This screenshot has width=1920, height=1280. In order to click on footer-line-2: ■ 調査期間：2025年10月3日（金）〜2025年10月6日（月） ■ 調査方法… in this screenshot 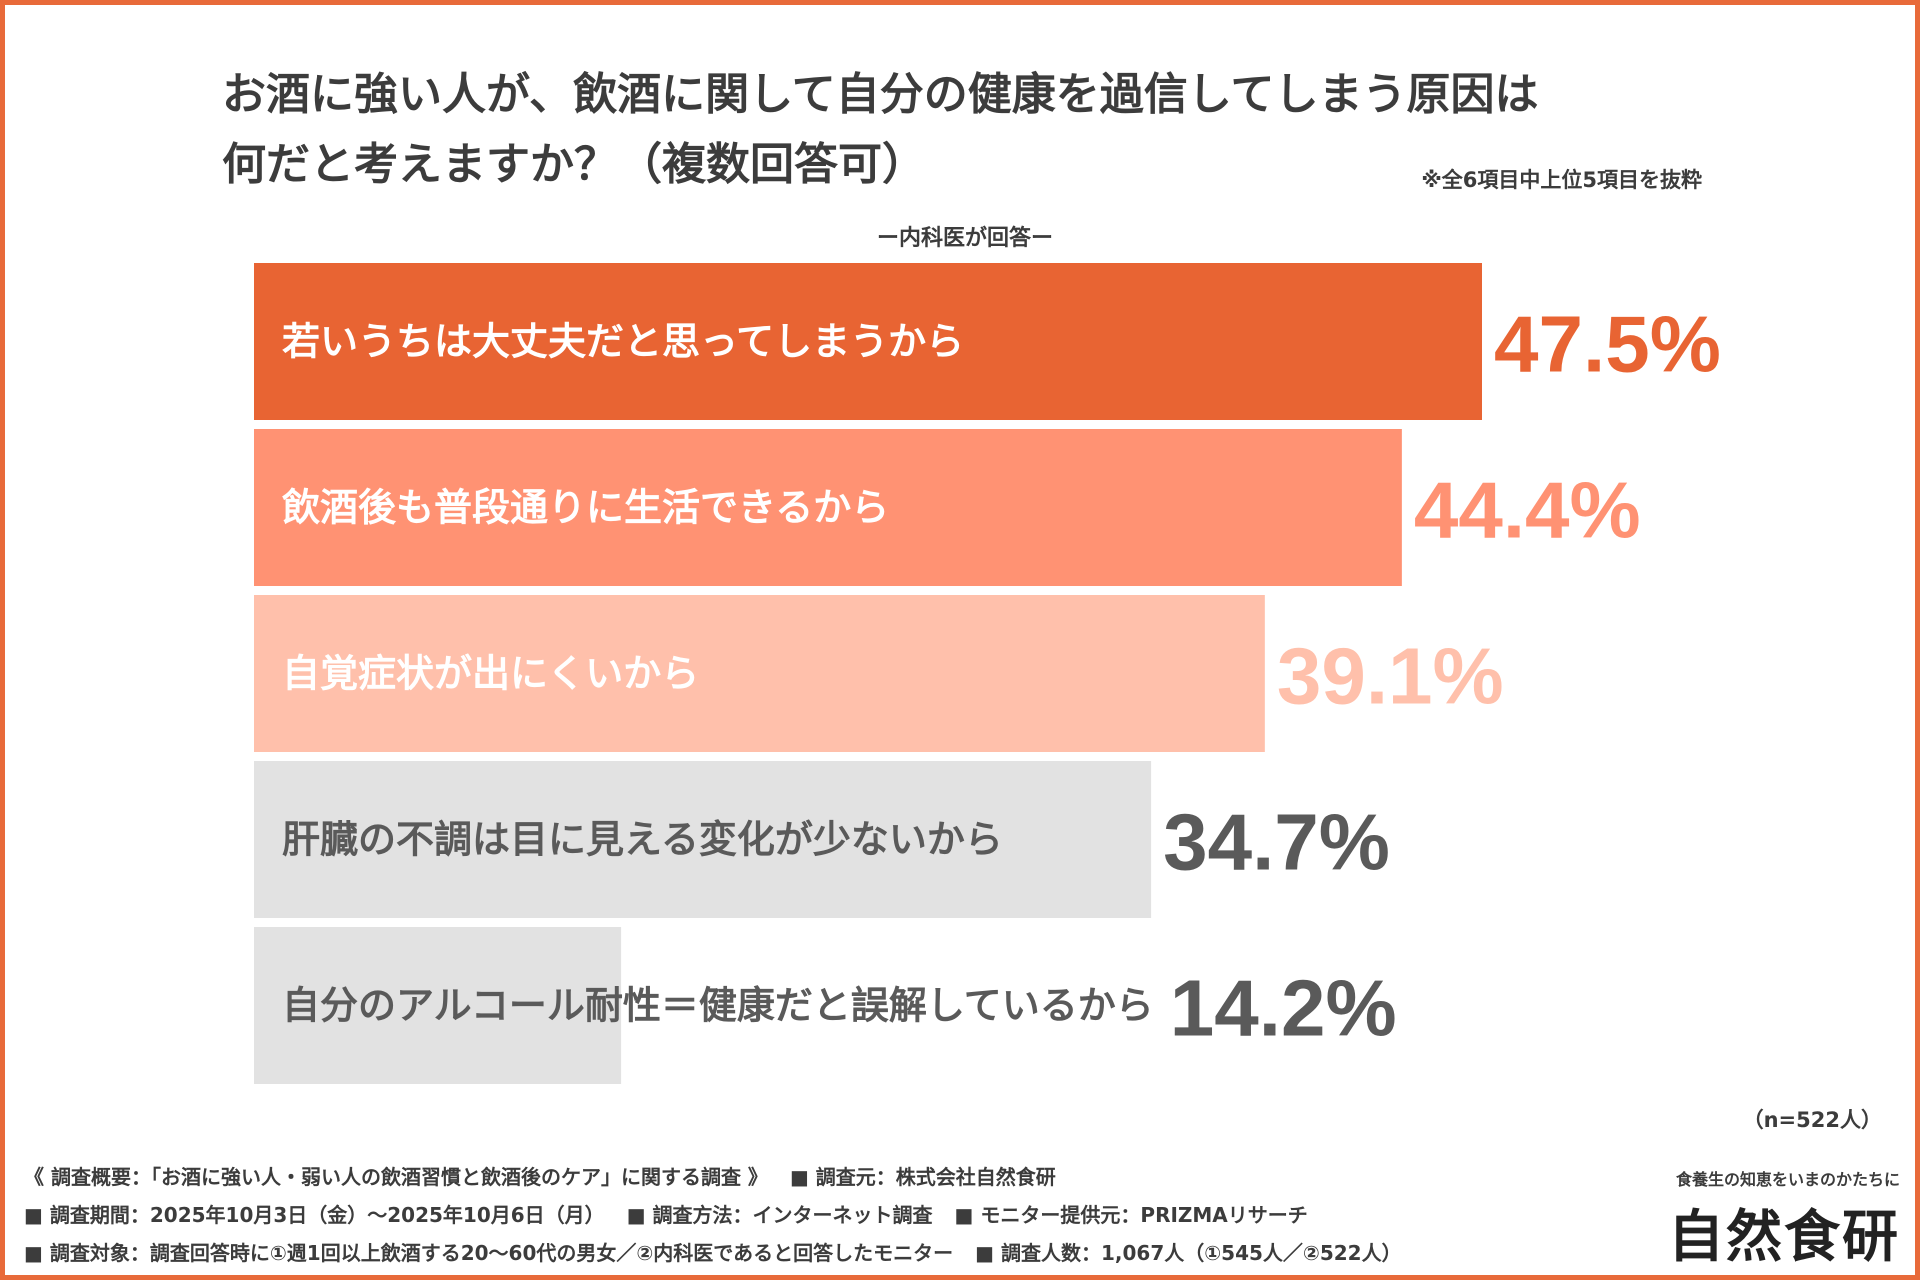, I will do `click(713, 1215)`.